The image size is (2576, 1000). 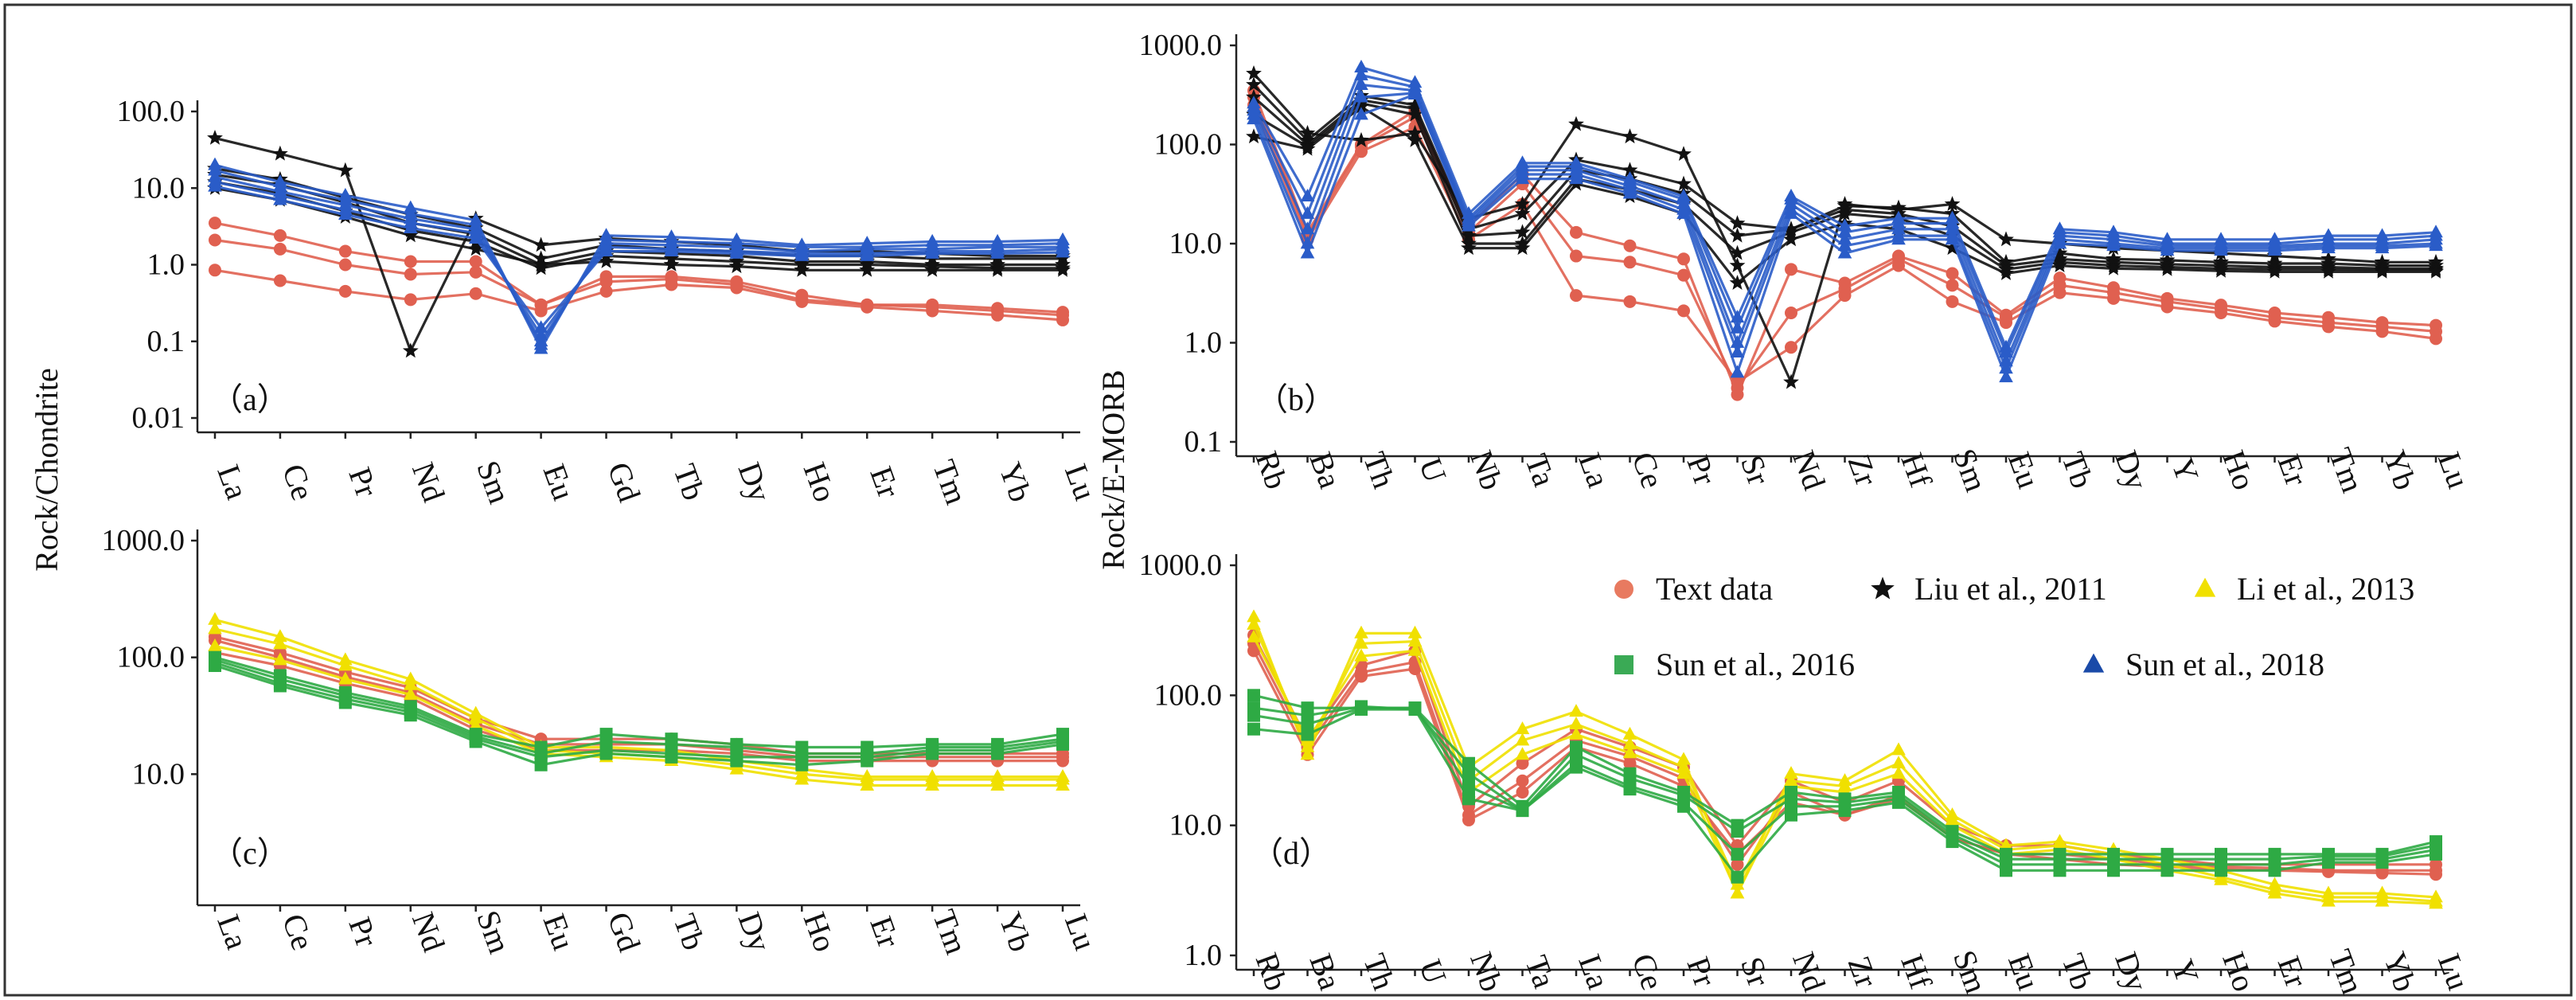 I want to click on y-tick-label-a: 0.01, so click(x=158, y=418).